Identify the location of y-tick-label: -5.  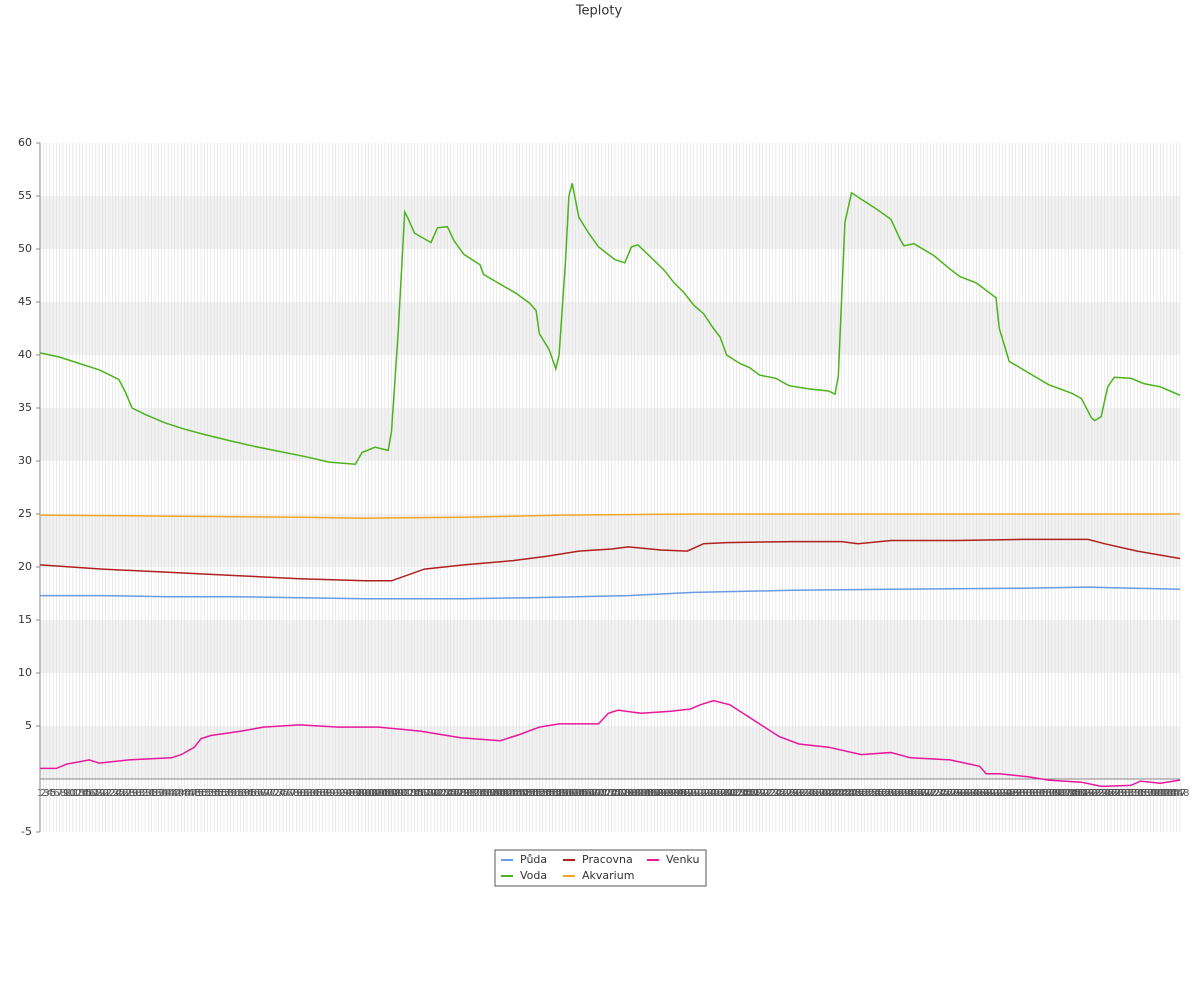
(26, 831).